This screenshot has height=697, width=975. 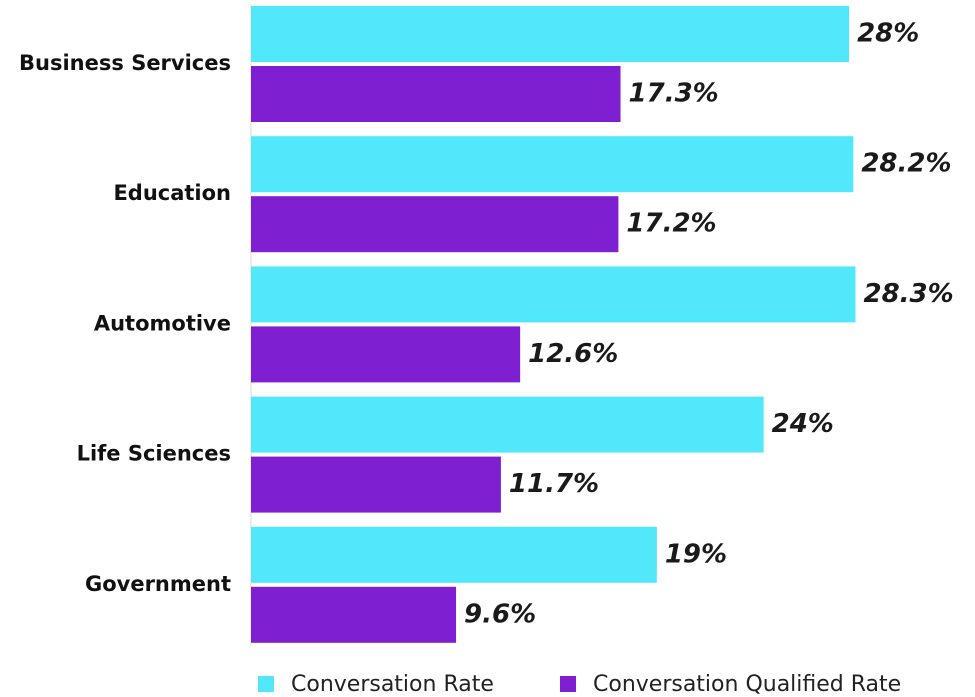 I want to click on legend-label: Conversation Qualified Rate, so click(x=747, y=684).